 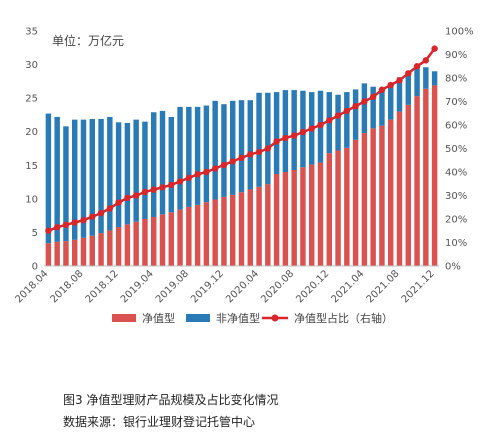 What do you see at coordinates (159, 422) in the screenshot?
I see `data-source: 数据来源：银行业理财登记托管中心` at bounding box center [159, 422].